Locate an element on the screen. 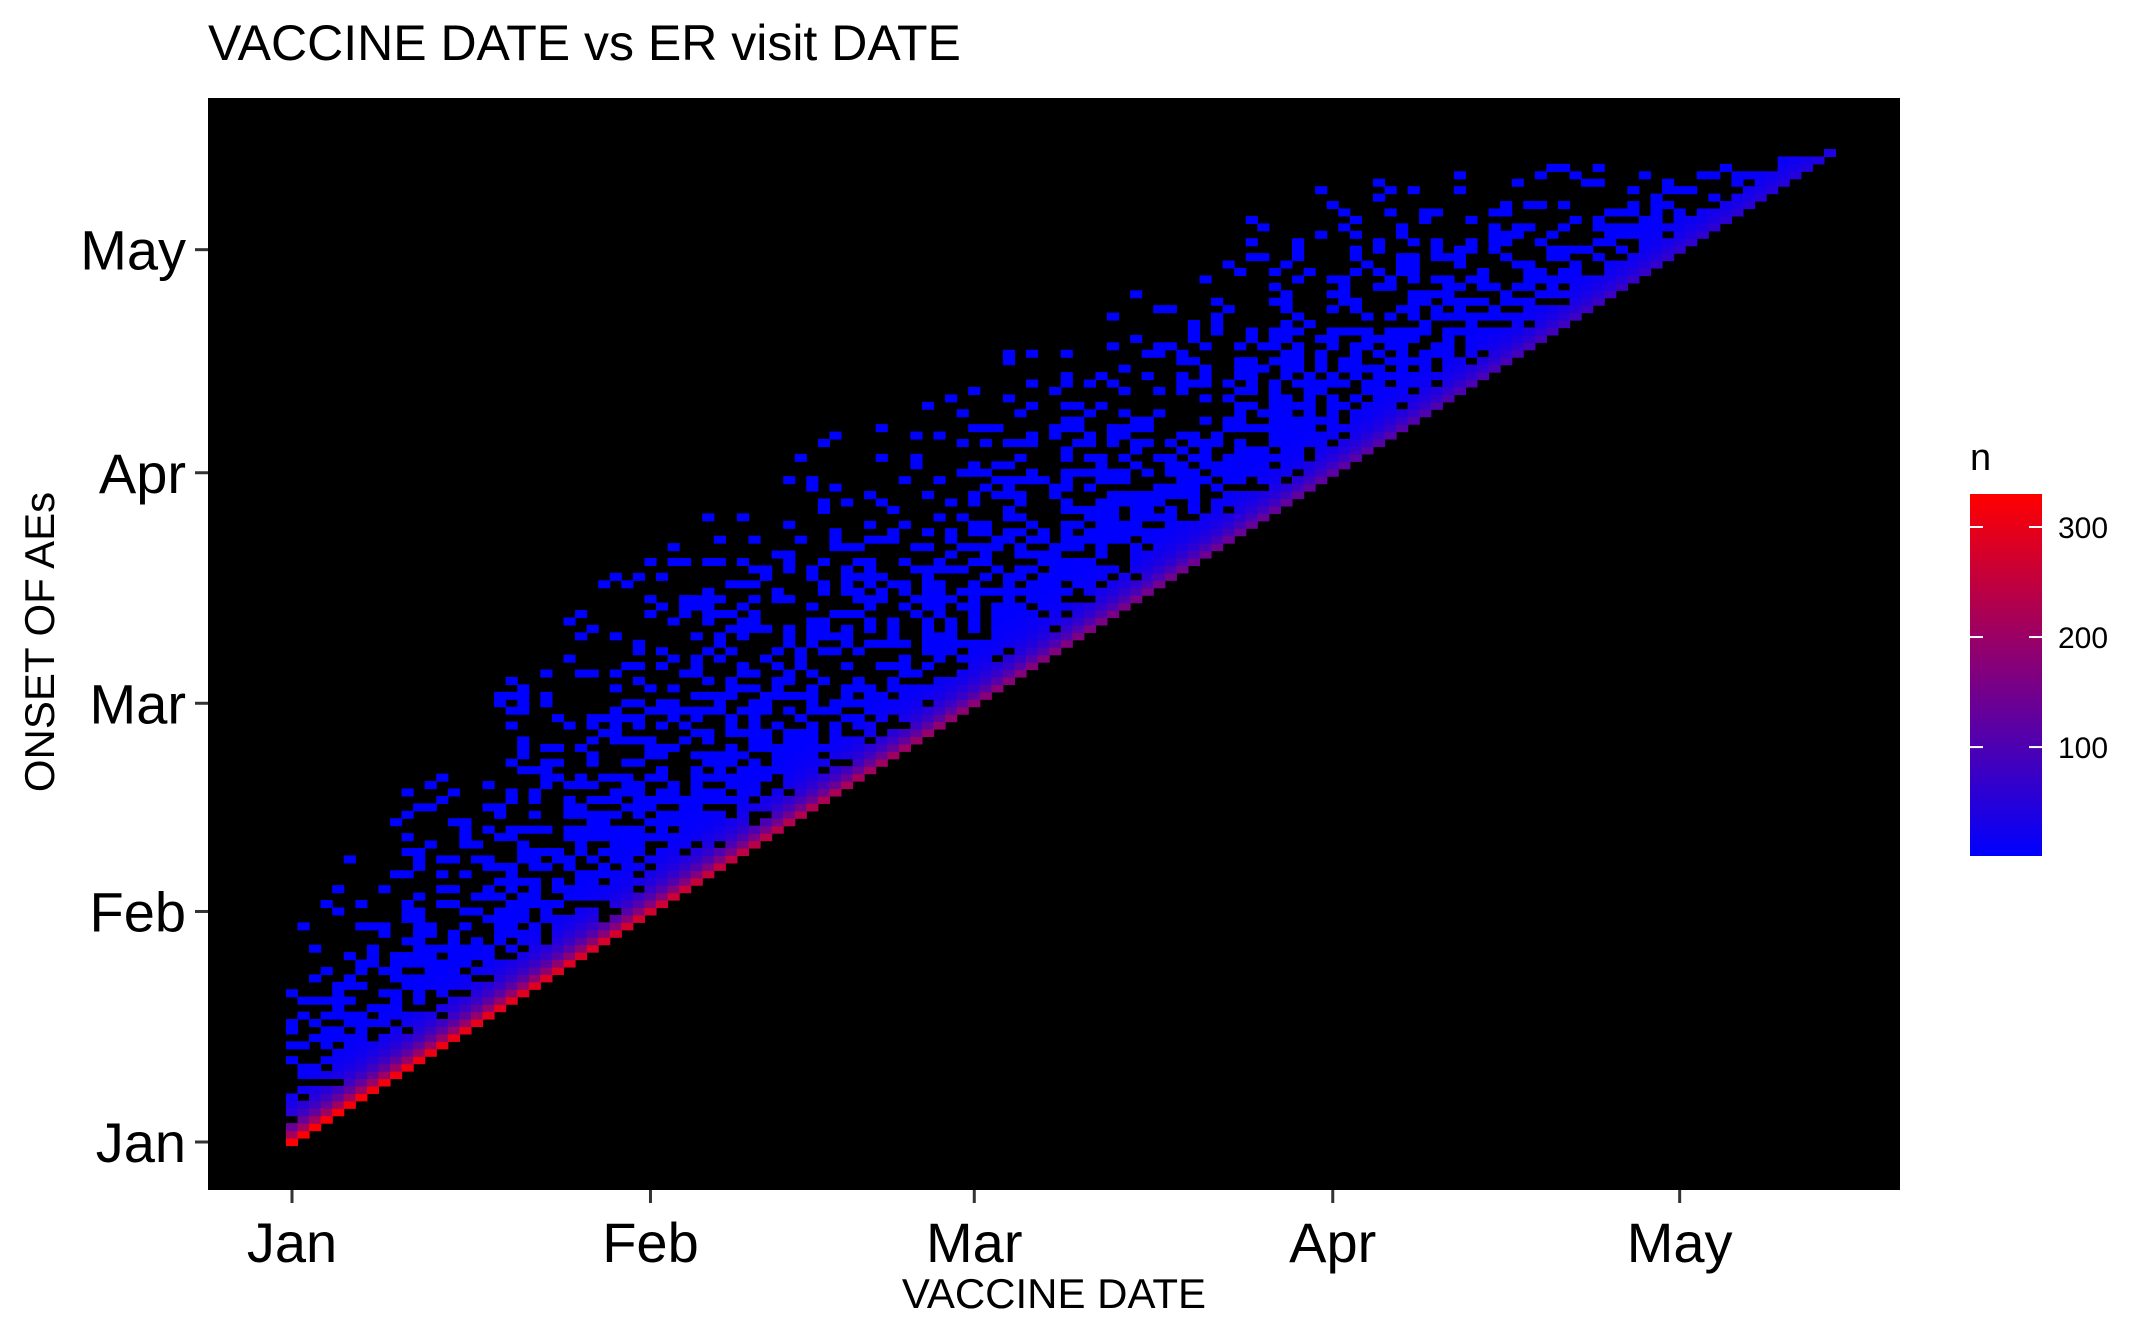 This screenshot has width=2156, height=1332. x-tick-label: Mar is located at coordinates (974, 1242).